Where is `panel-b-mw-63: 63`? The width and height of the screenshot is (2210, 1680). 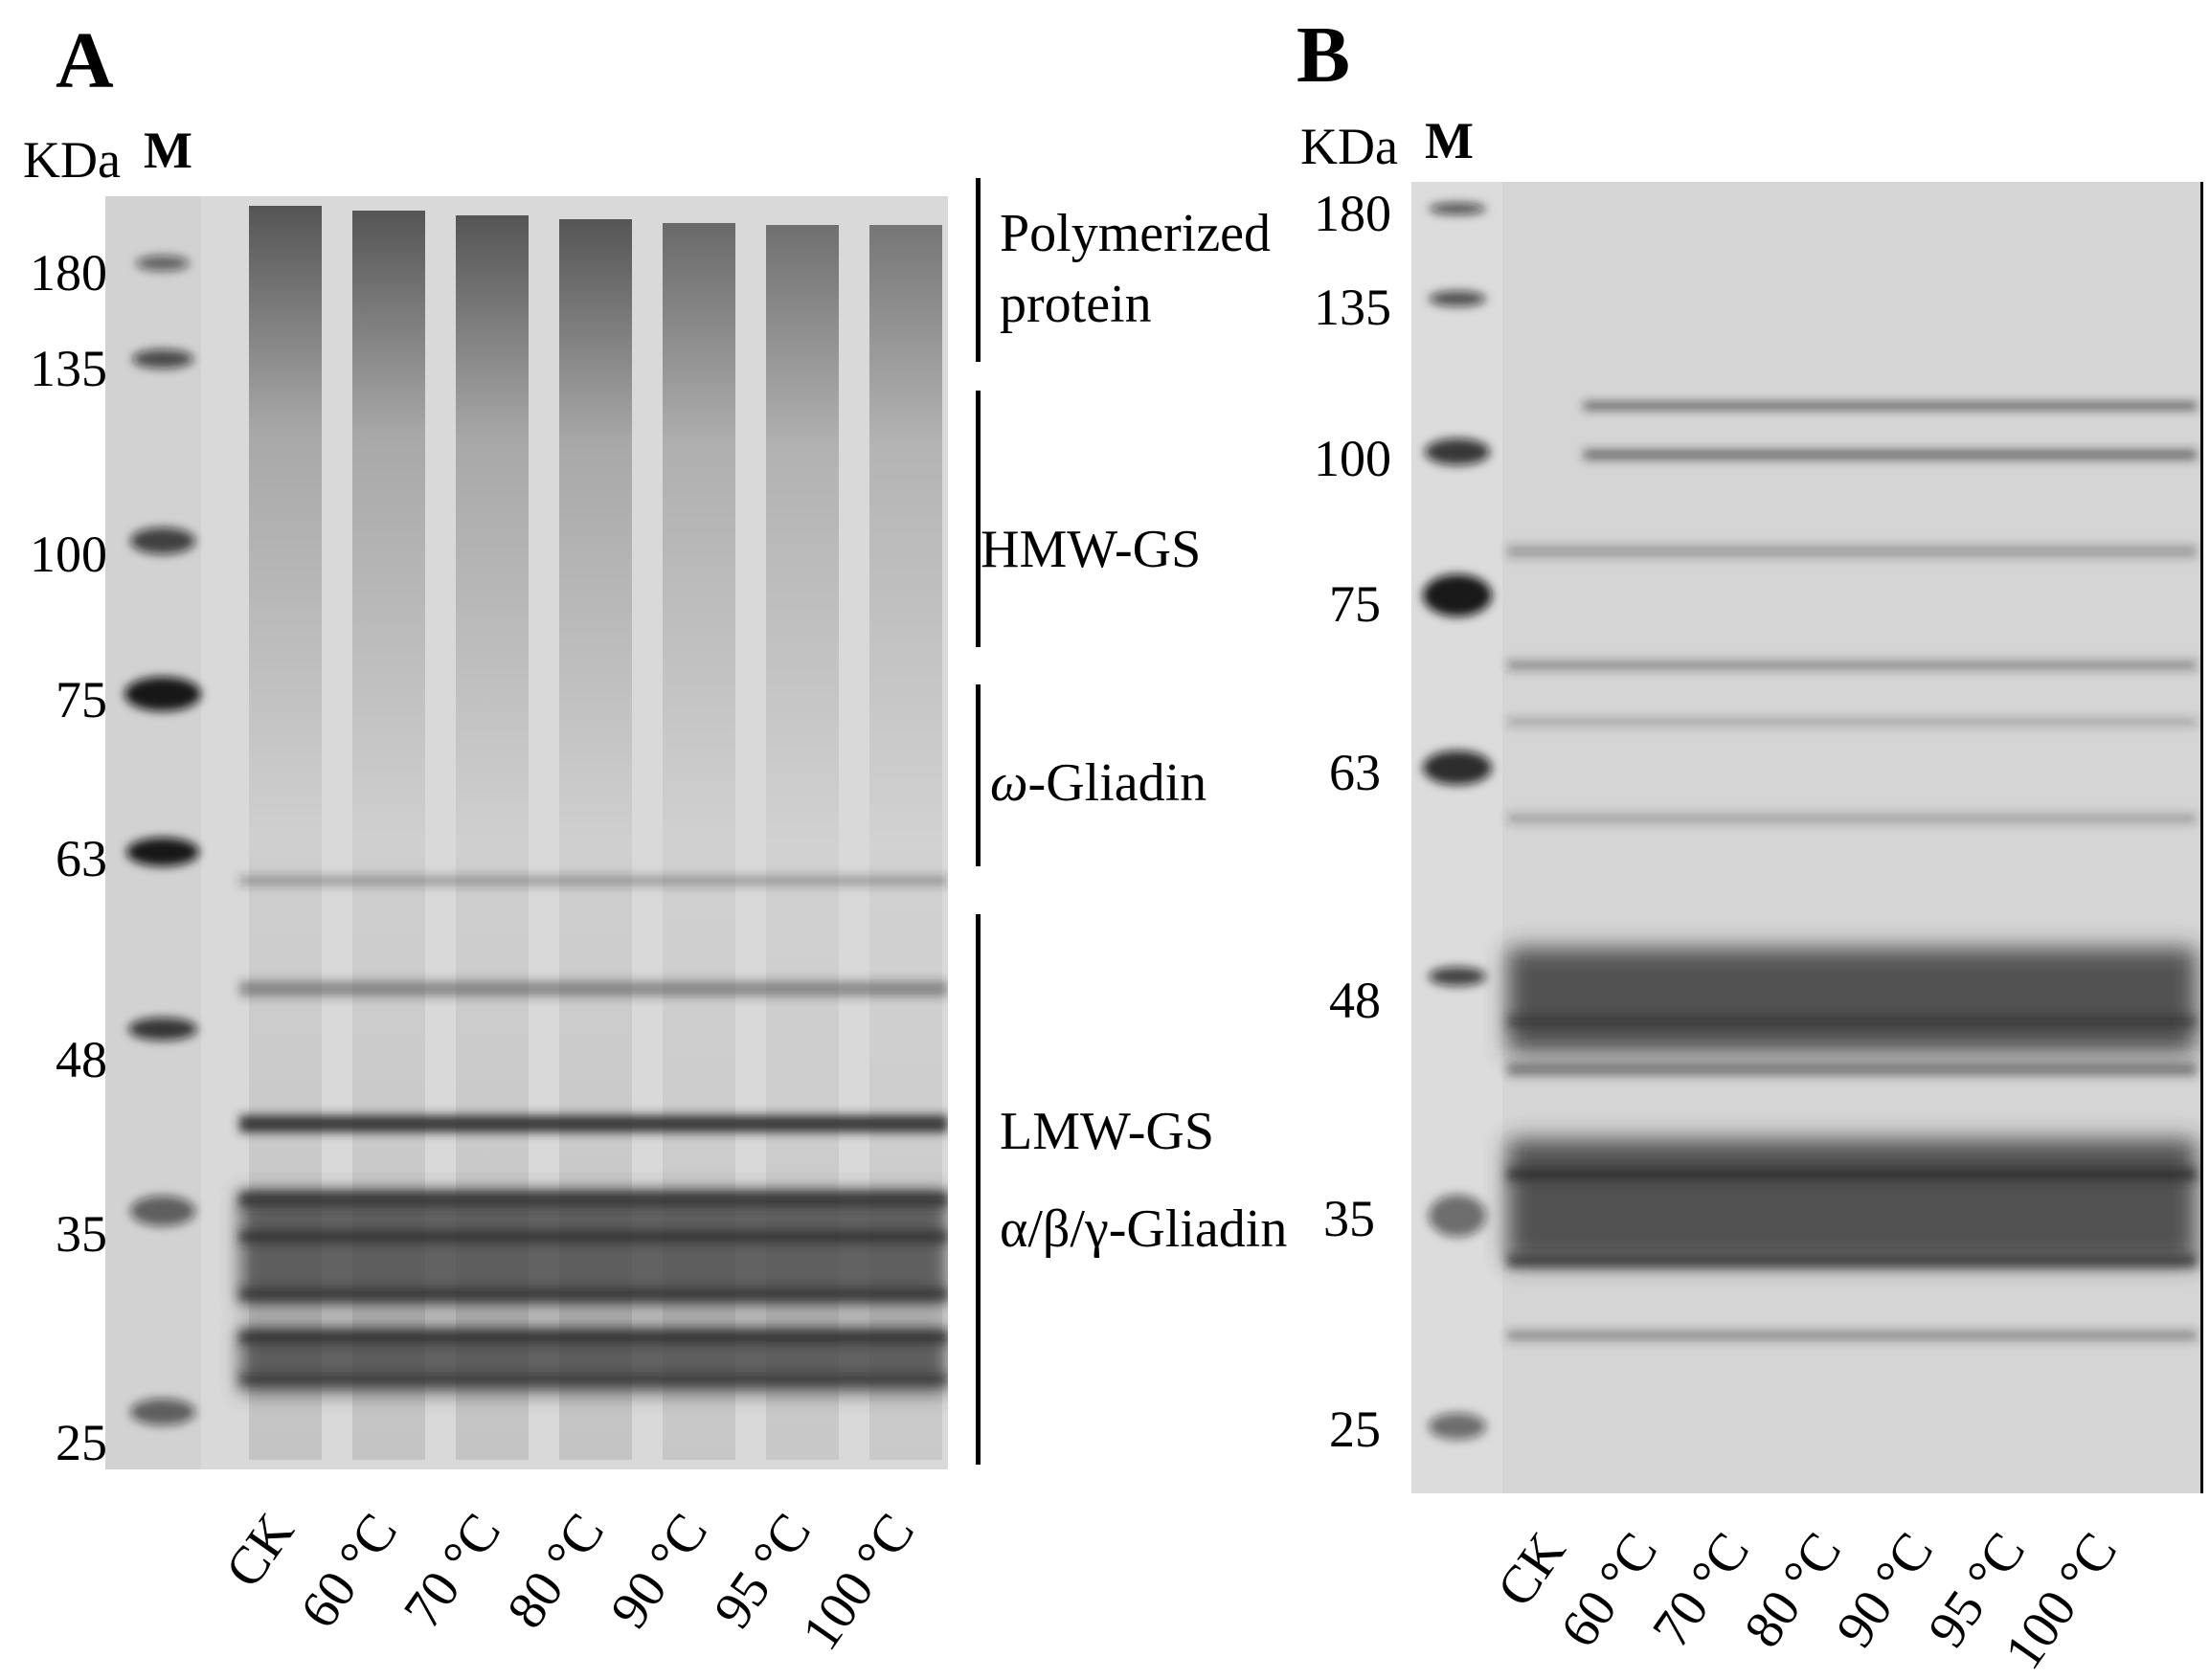
panel-b-mw-63: 63 is located at coordinates (1355, 773).